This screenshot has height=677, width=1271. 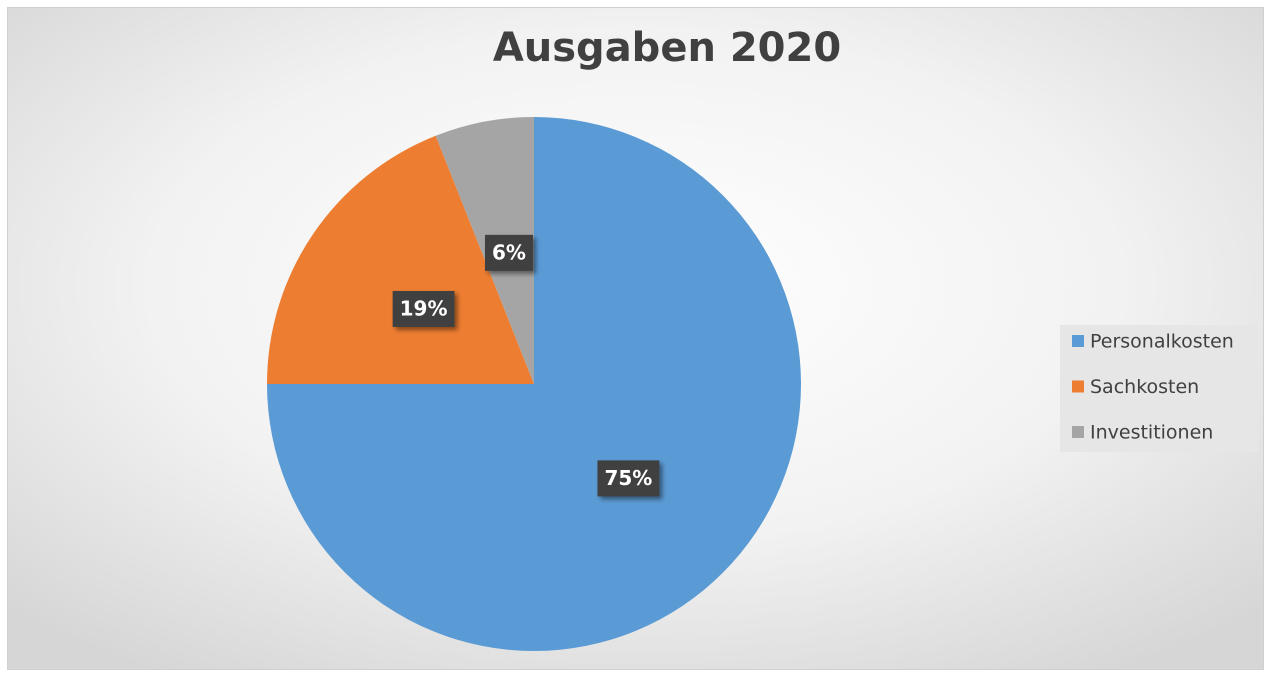 I want to click on data-label-text: 19%, so click(x=424, y=308).